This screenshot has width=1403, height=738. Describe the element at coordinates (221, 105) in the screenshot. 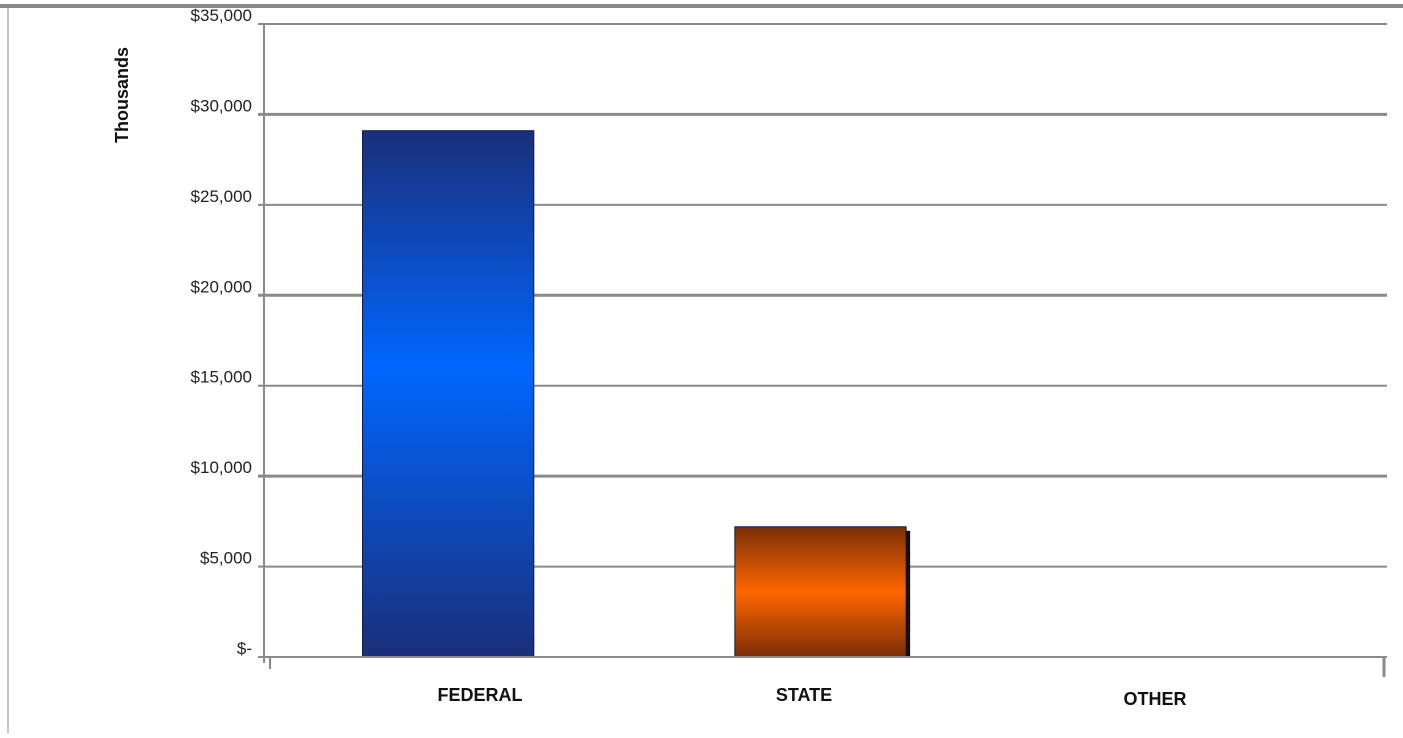

I see `y-tick-label: $30,000` at that location.